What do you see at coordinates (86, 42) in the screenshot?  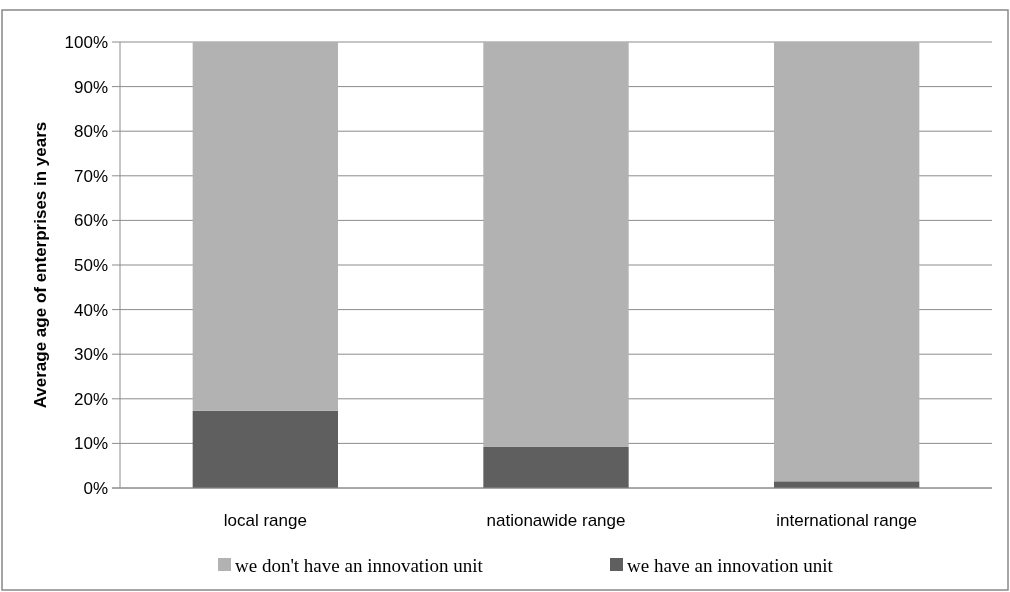 I see `y-tick-label: 100%` at bounding box center [86, 42].